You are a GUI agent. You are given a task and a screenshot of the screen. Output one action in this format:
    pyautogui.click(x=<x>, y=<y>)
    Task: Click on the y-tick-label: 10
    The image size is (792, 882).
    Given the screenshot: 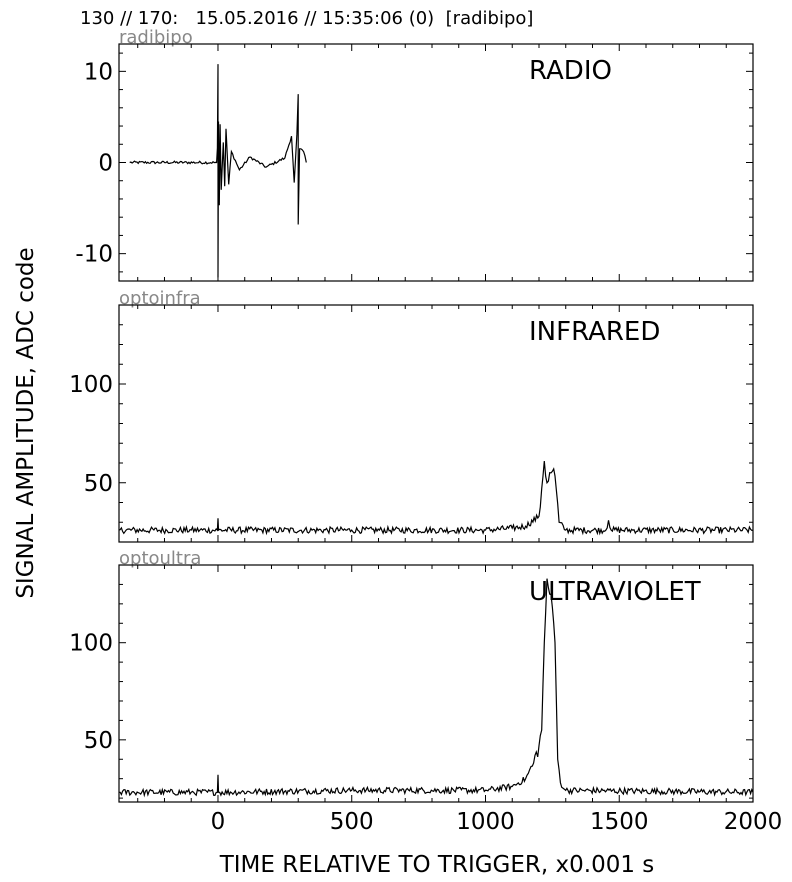 What is the action you would take?
    pyautogui.click(x=98, y=72)
    